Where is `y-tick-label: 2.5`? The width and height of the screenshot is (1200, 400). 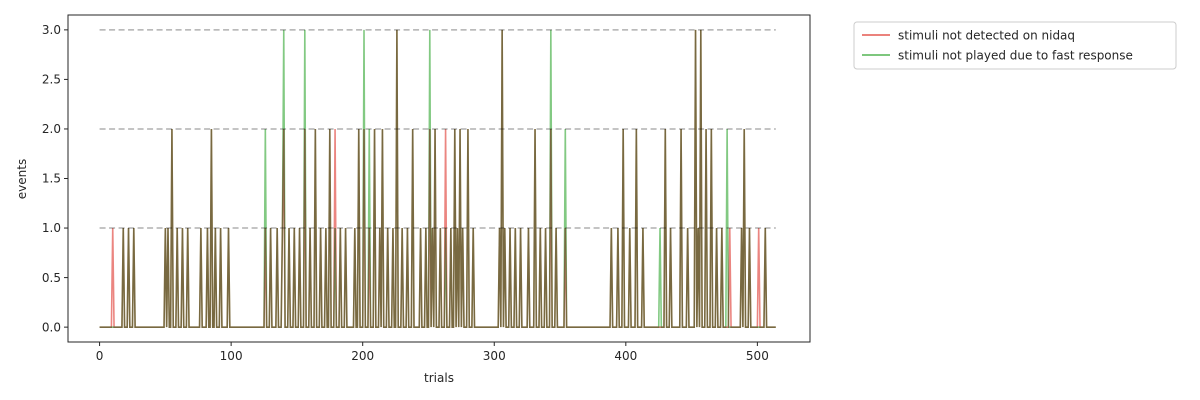
y-tick-label: 2.5 is located at coordinates (51, 80).